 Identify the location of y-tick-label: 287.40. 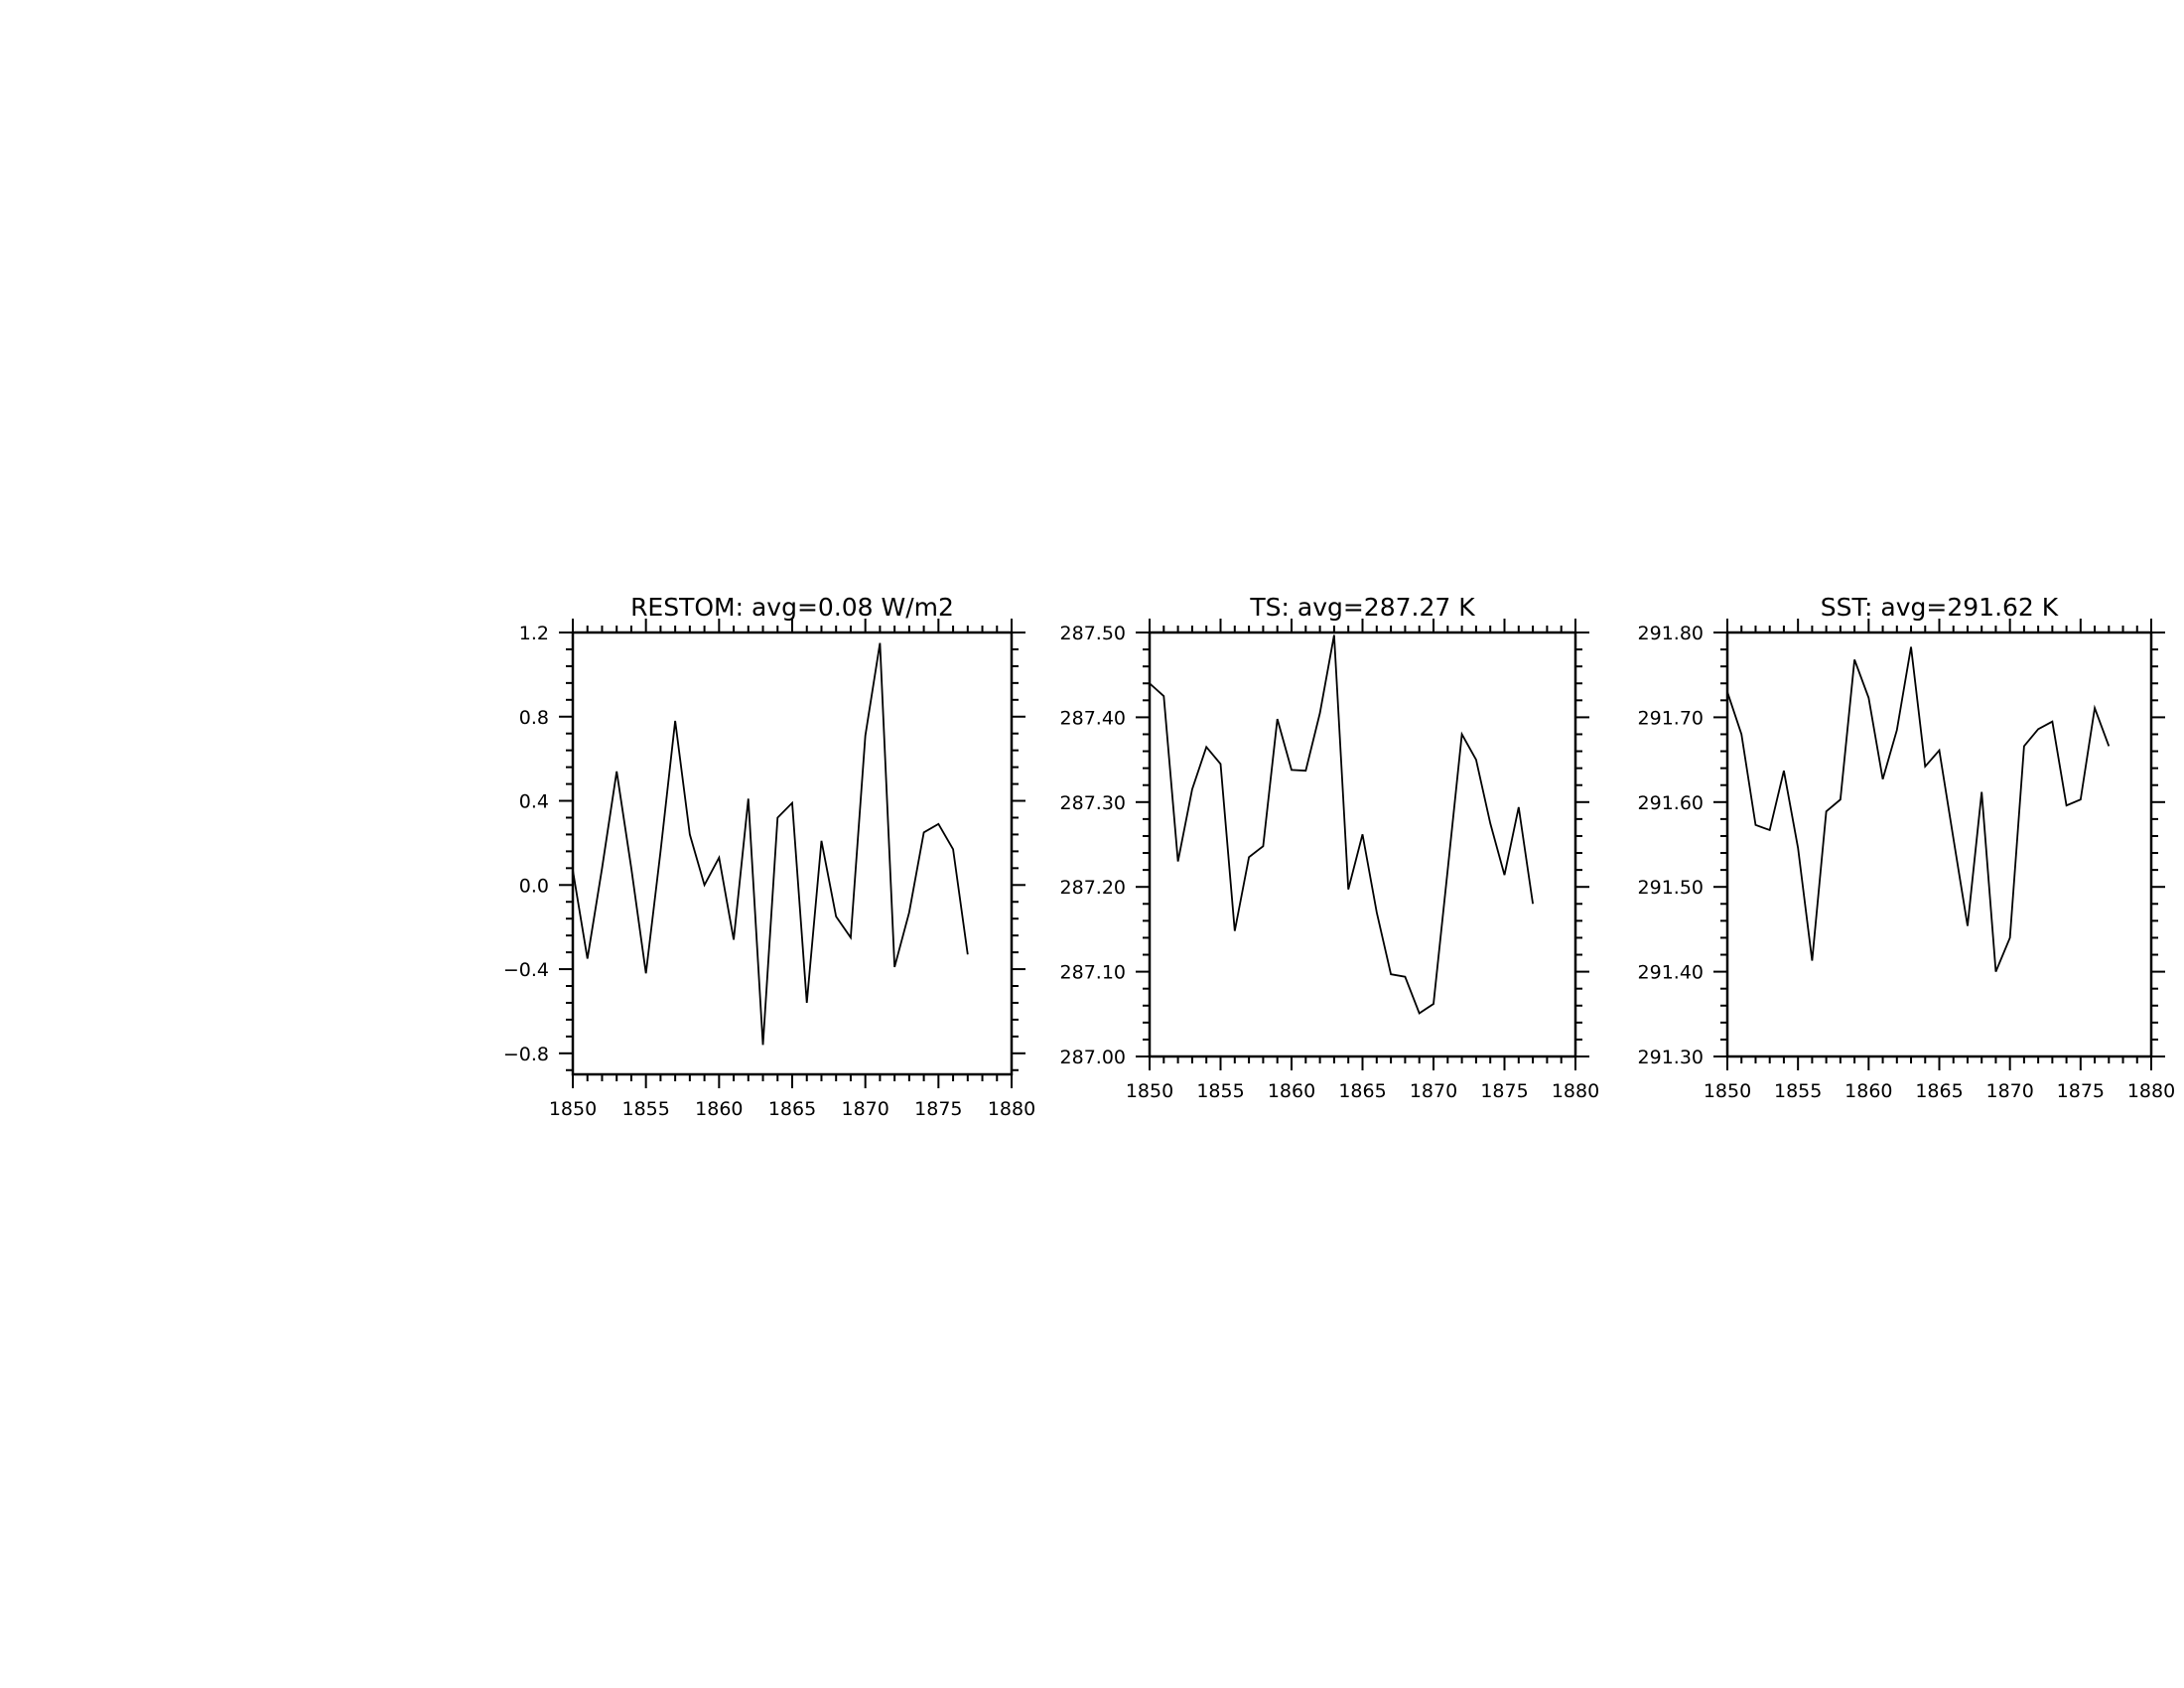
(1093, 718).